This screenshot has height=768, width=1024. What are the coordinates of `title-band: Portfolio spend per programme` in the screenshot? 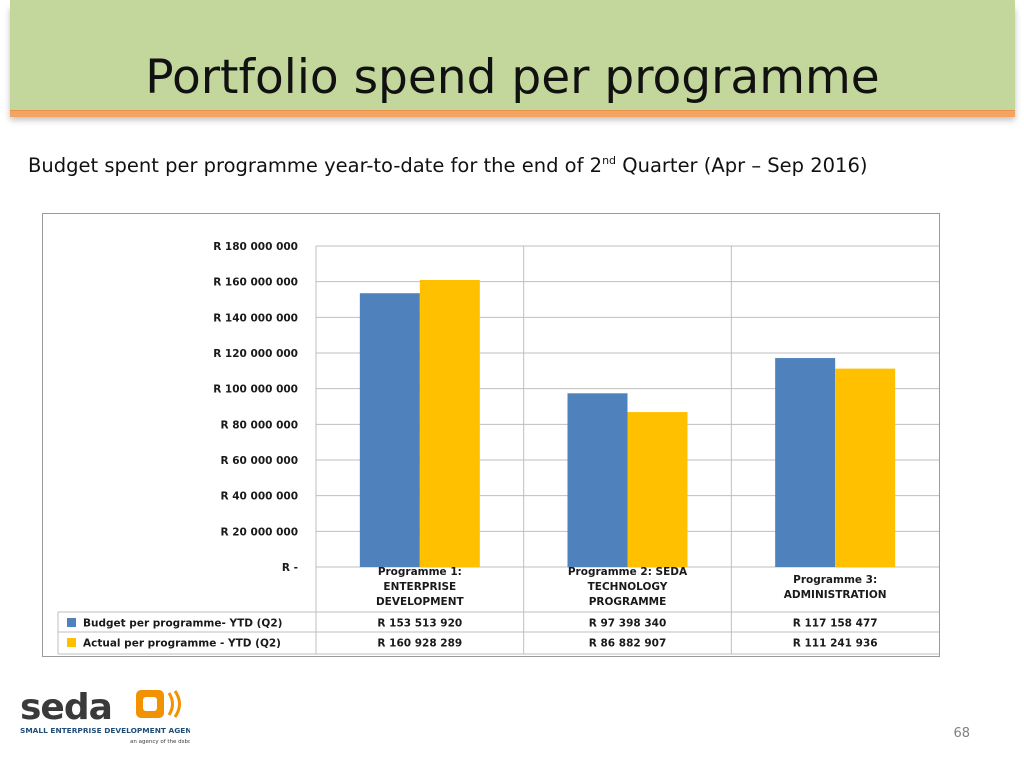 It's located at (512, 55).